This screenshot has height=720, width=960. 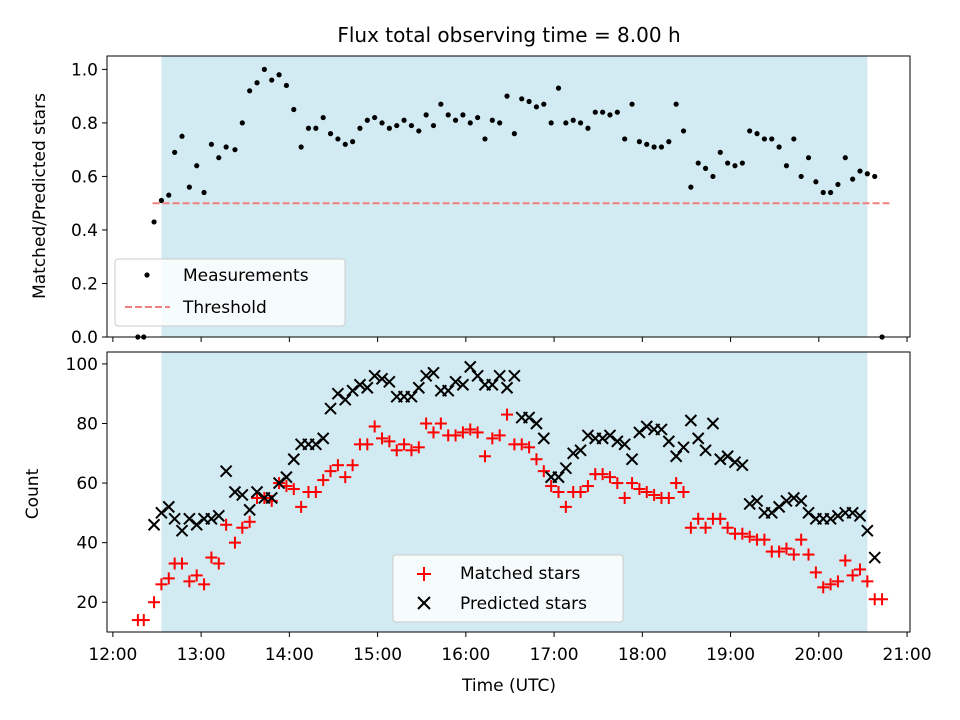 I want to click on x-tick-label: 15:00, so click(x=377, y=655).